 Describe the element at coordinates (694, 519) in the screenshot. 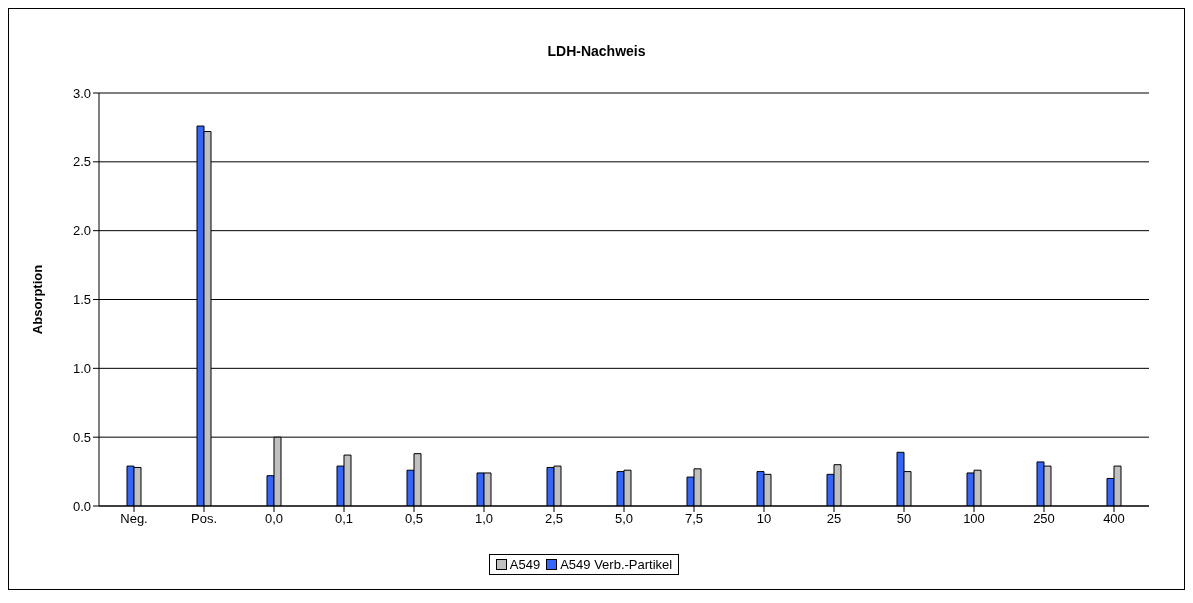

I see `x-tick-label: 7,5` at that location.